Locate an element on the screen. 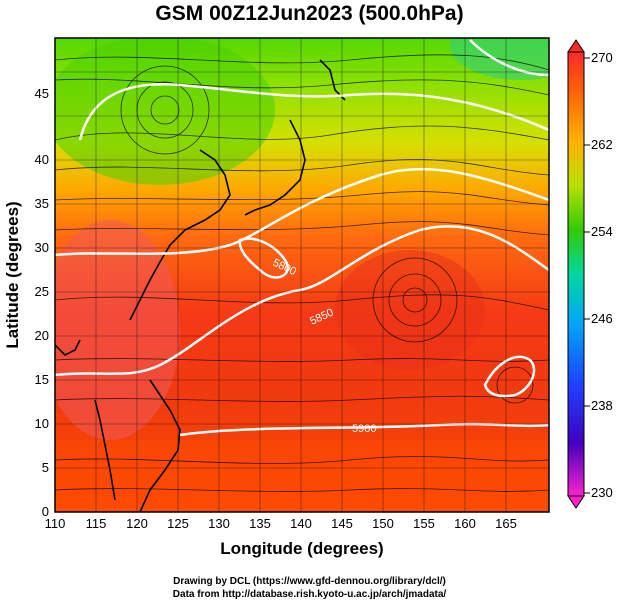  x-tick-155: 155 is located at coordinates (424, 523).